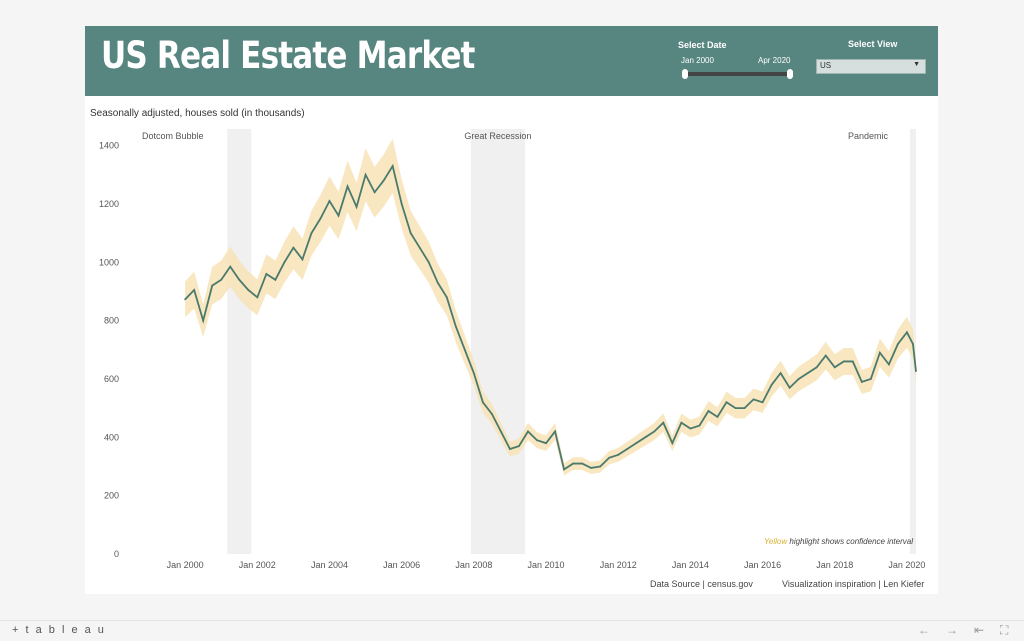 Image resolution: width=1024 pixels, height=641 pixels. I want to click on y-tick-label-1: 200, so click(111, 496).